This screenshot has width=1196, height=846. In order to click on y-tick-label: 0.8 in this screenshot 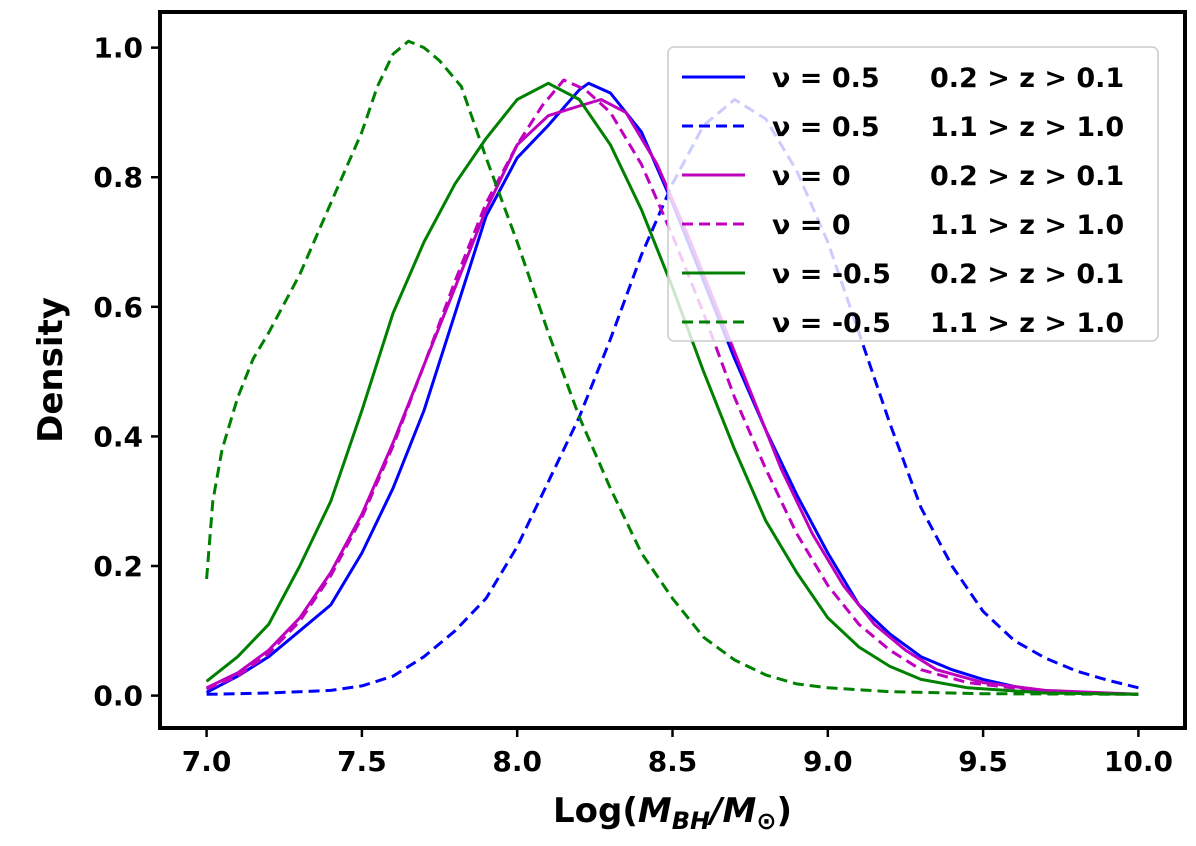, I will do `click(118, 177)`.